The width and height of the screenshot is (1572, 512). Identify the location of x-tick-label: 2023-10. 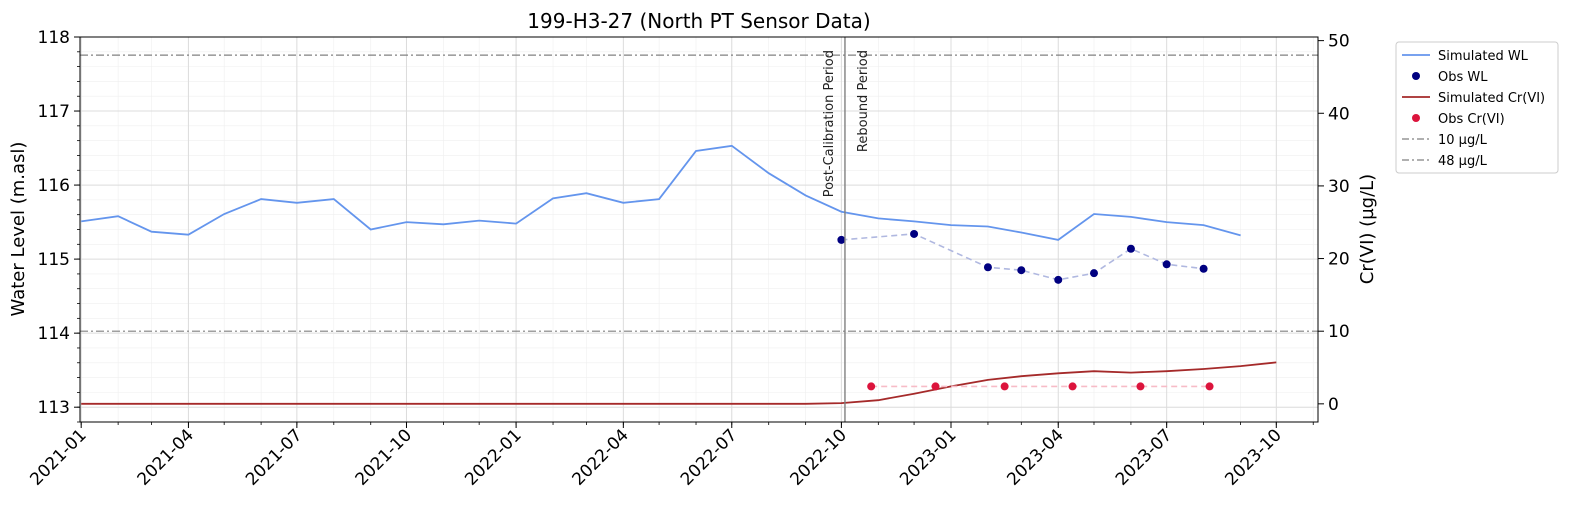
(1253, 457).